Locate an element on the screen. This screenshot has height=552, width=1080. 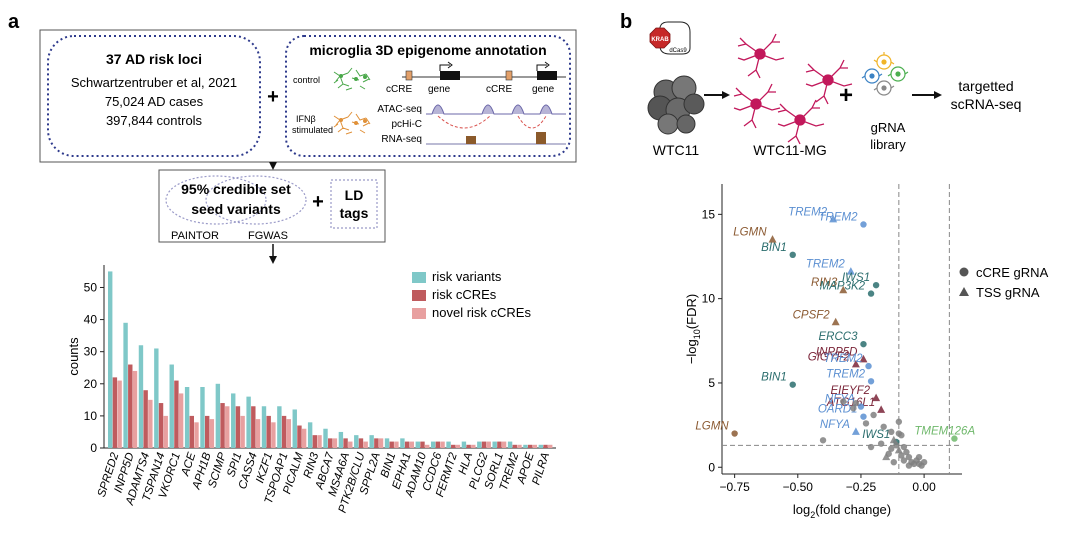
point-label: MAP3K2 is located at coordinates (843, 287).